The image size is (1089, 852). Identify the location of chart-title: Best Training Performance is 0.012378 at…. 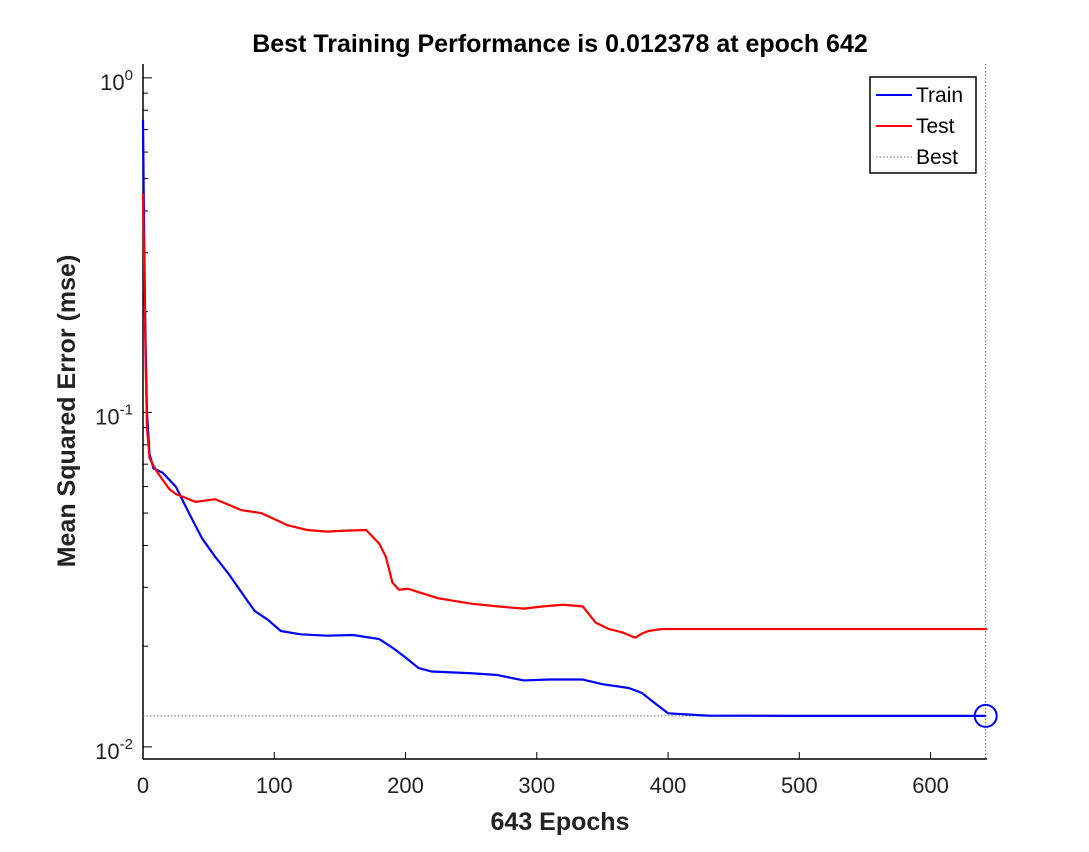
(560, 44).